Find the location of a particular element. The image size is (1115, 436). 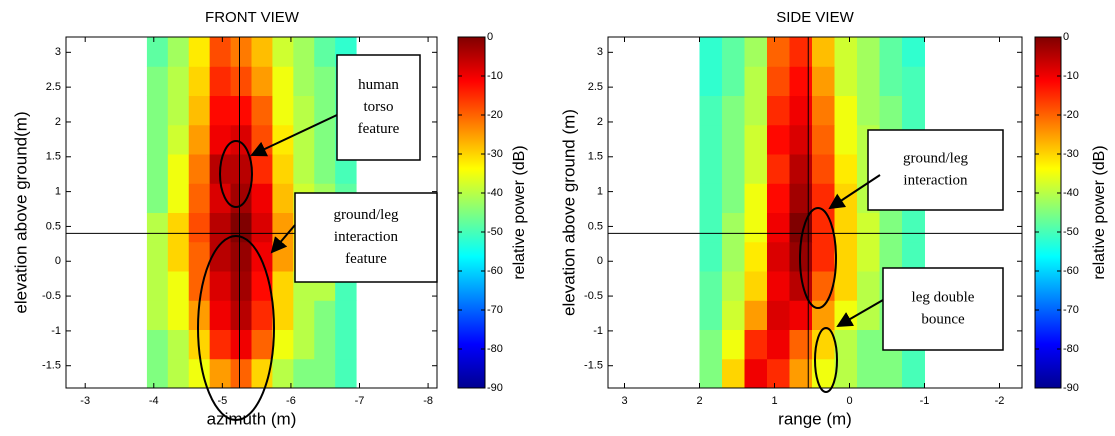

y-axis-label: elevation above ground (m) is located at coordinates (568, 212).